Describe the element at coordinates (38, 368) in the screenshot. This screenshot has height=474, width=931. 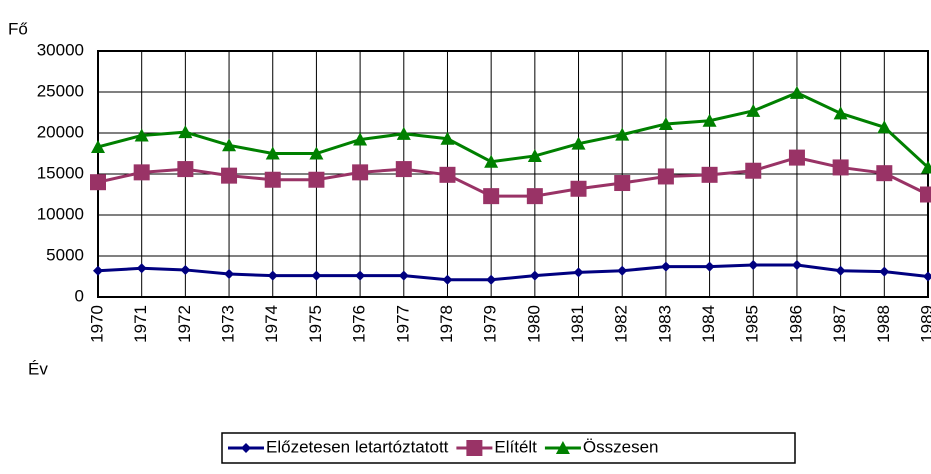
I see `x-axis-label: Év` at that location.